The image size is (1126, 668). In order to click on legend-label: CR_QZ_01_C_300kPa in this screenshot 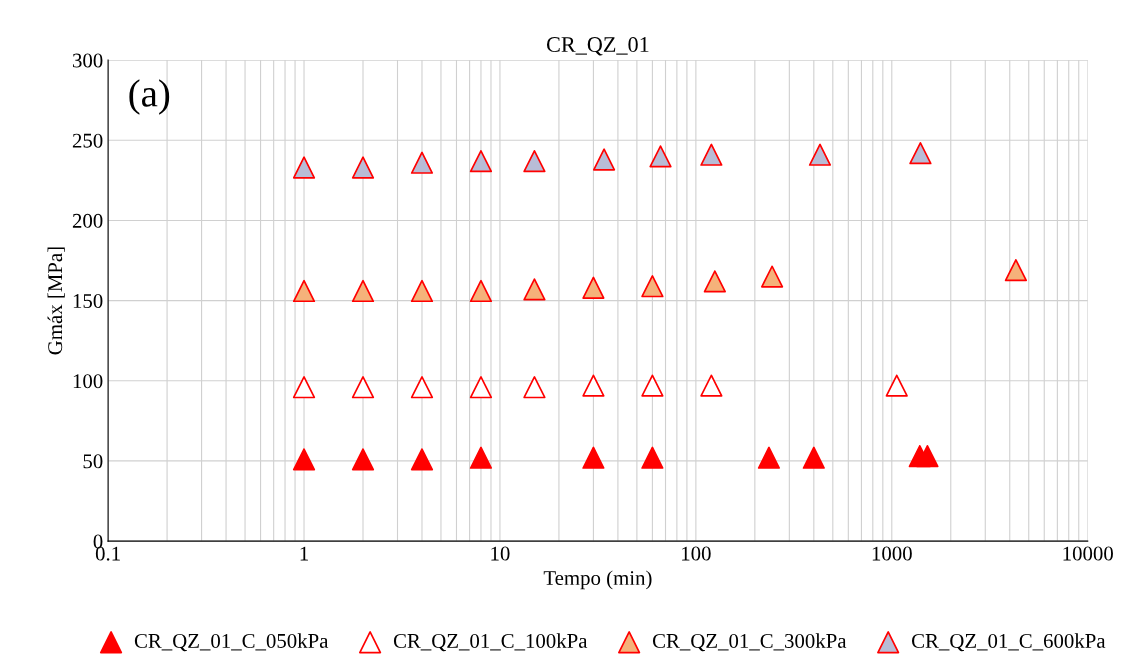, I will do `click(749, 642)`.